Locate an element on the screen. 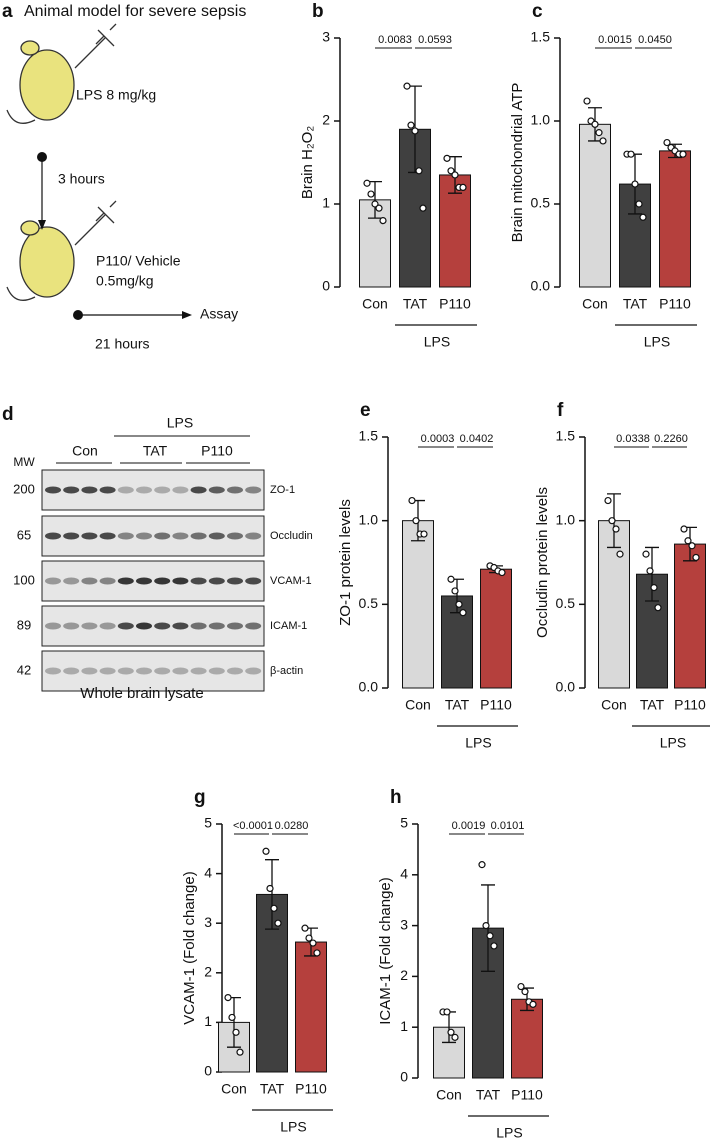 This screenshot has width=710, height=1140. x-tick-label: Con is located at coordinates (595, 304).